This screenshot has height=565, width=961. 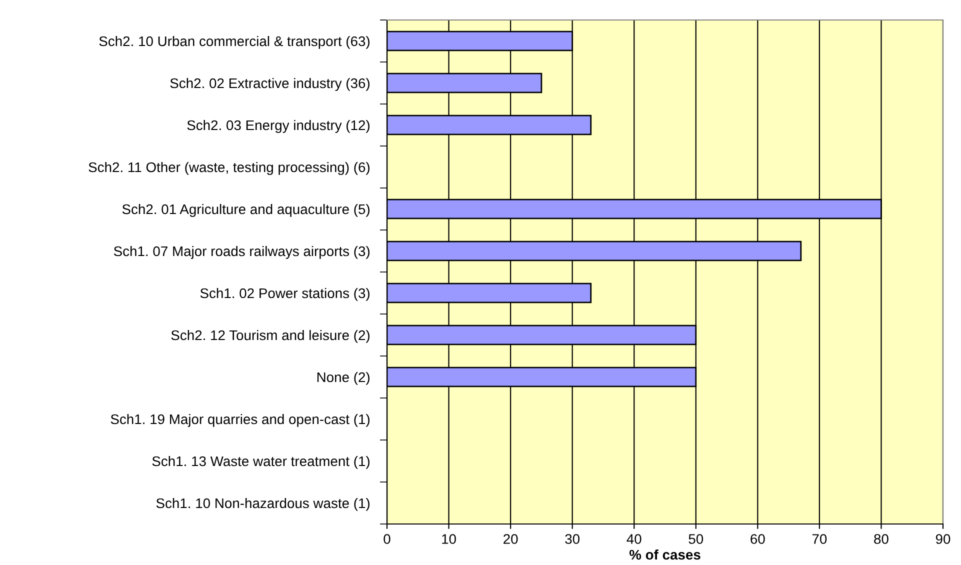 What do you see at coordinates (242, 252) in the screenshot?
I see `y-tick-label: Sch1. 07 Major roads railways airports (3)` at bounding box center [242, 252].